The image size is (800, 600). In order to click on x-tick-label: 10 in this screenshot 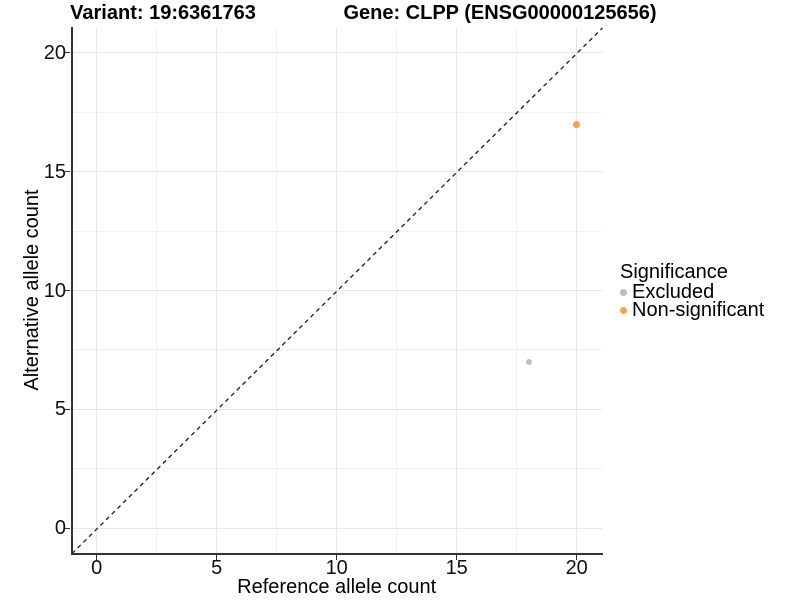, I will do `click(336, 568)`.